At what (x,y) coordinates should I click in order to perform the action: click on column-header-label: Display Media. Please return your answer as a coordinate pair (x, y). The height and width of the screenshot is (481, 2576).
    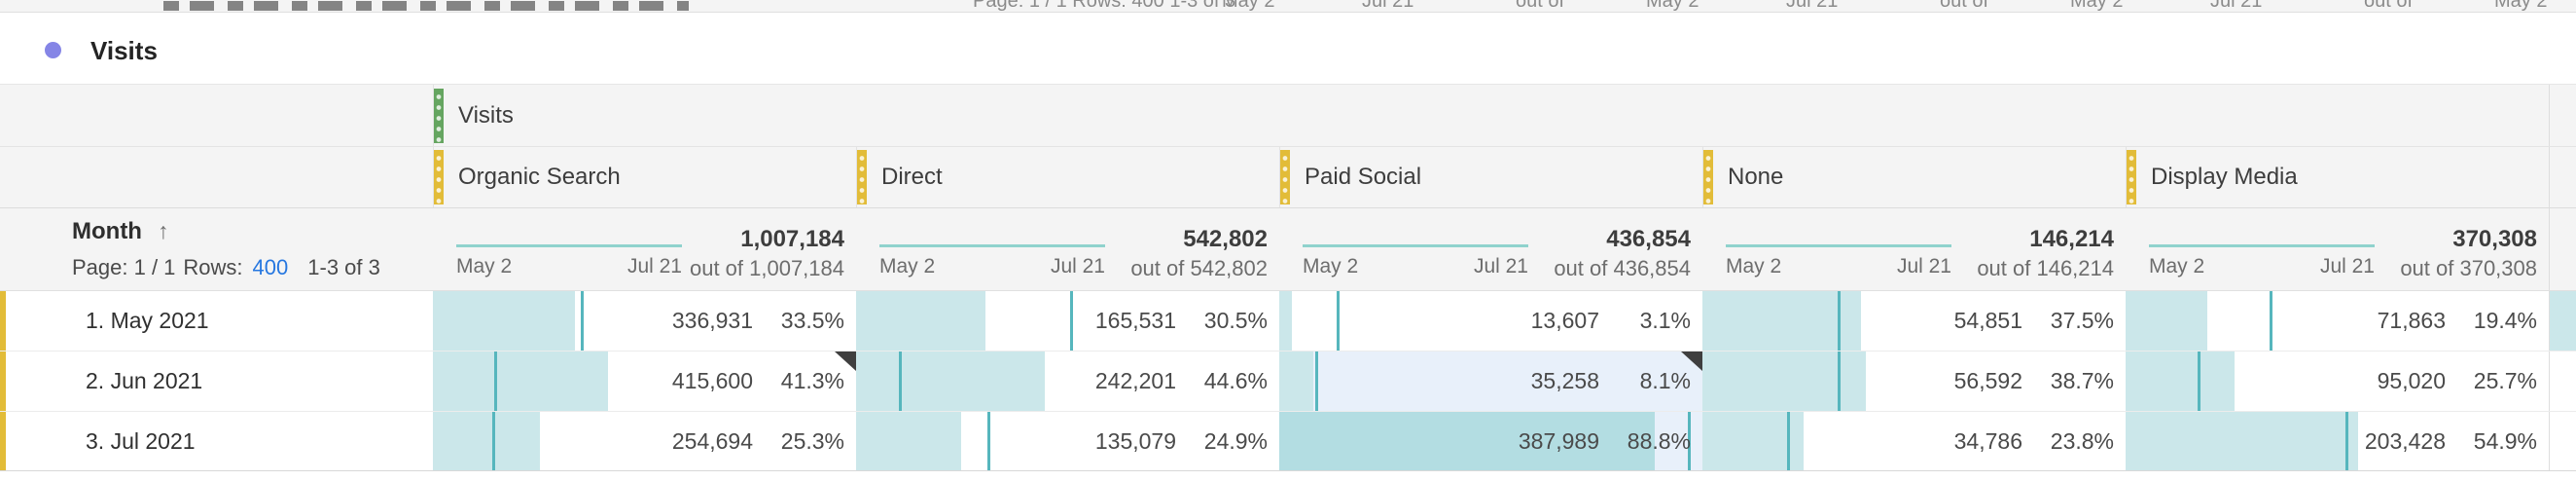
    Looking at the image, I should click on (2224, 177).